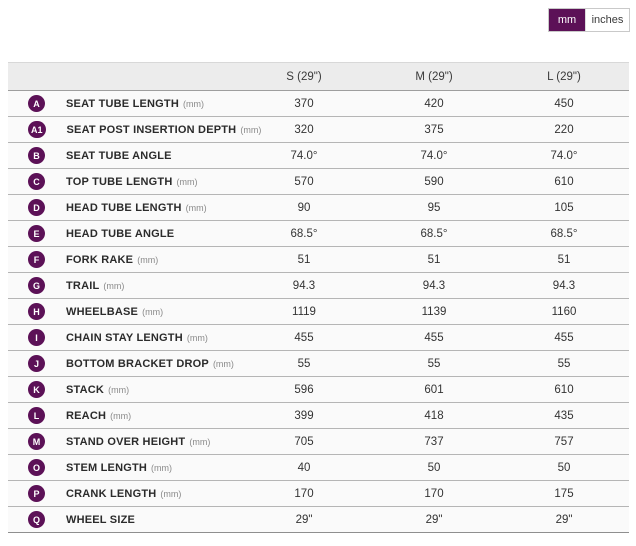 The image size is (636, 546). Describe the element at coordinates (318, 338) in the screenshot. I see `table-row: I CHAIN STAY LENGTH (mm) 455 455 455` at that location.